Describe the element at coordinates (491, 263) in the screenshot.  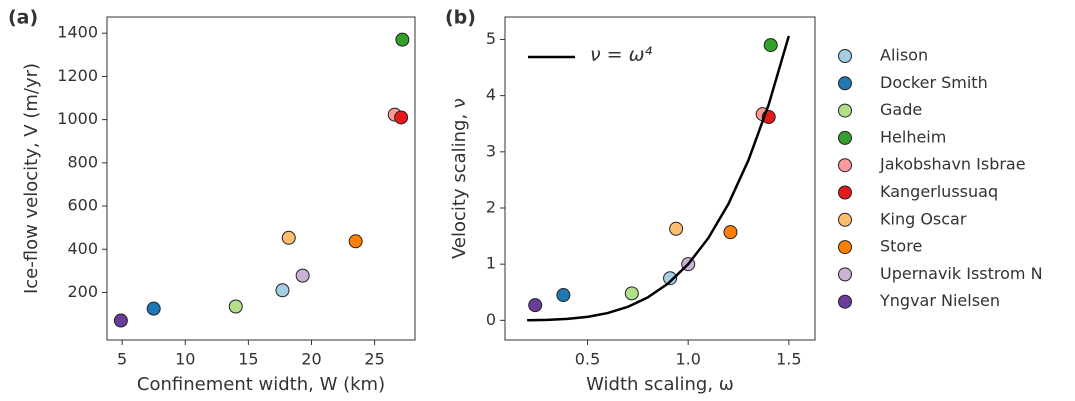
I see `y-tick-label: 1` at that location.